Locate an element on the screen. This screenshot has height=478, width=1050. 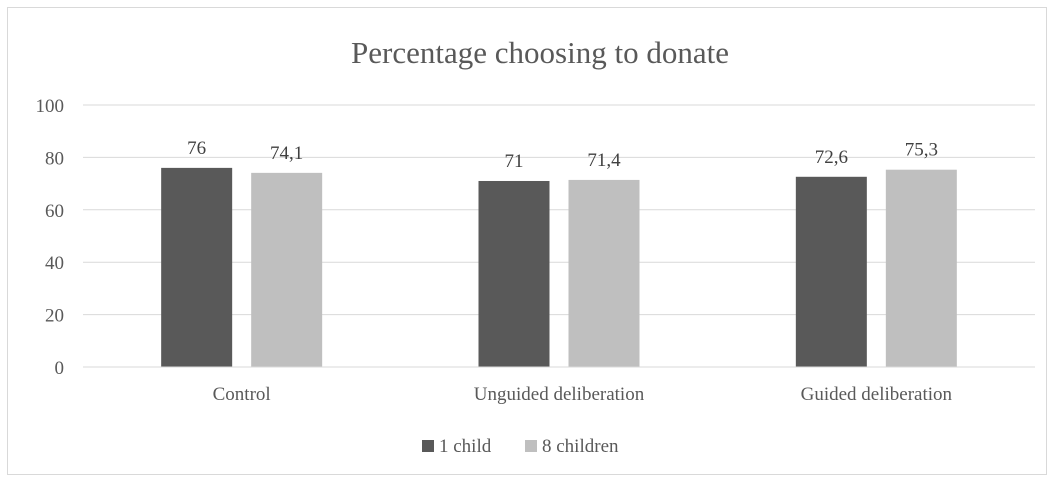
y-tick-label: 40 is located at coordinates (54, 263).